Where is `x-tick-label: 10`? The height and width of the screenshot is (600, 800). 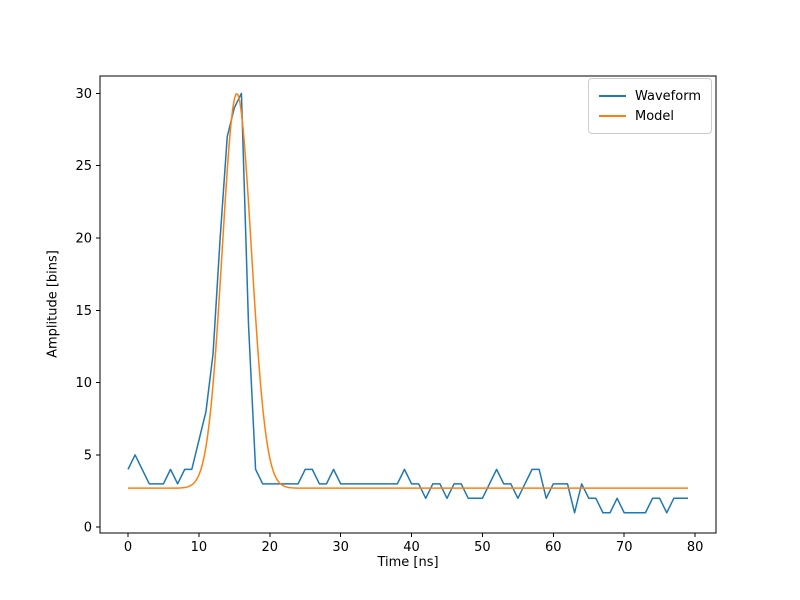
x-tick-label: 10 is located at coordinates (199, 547).